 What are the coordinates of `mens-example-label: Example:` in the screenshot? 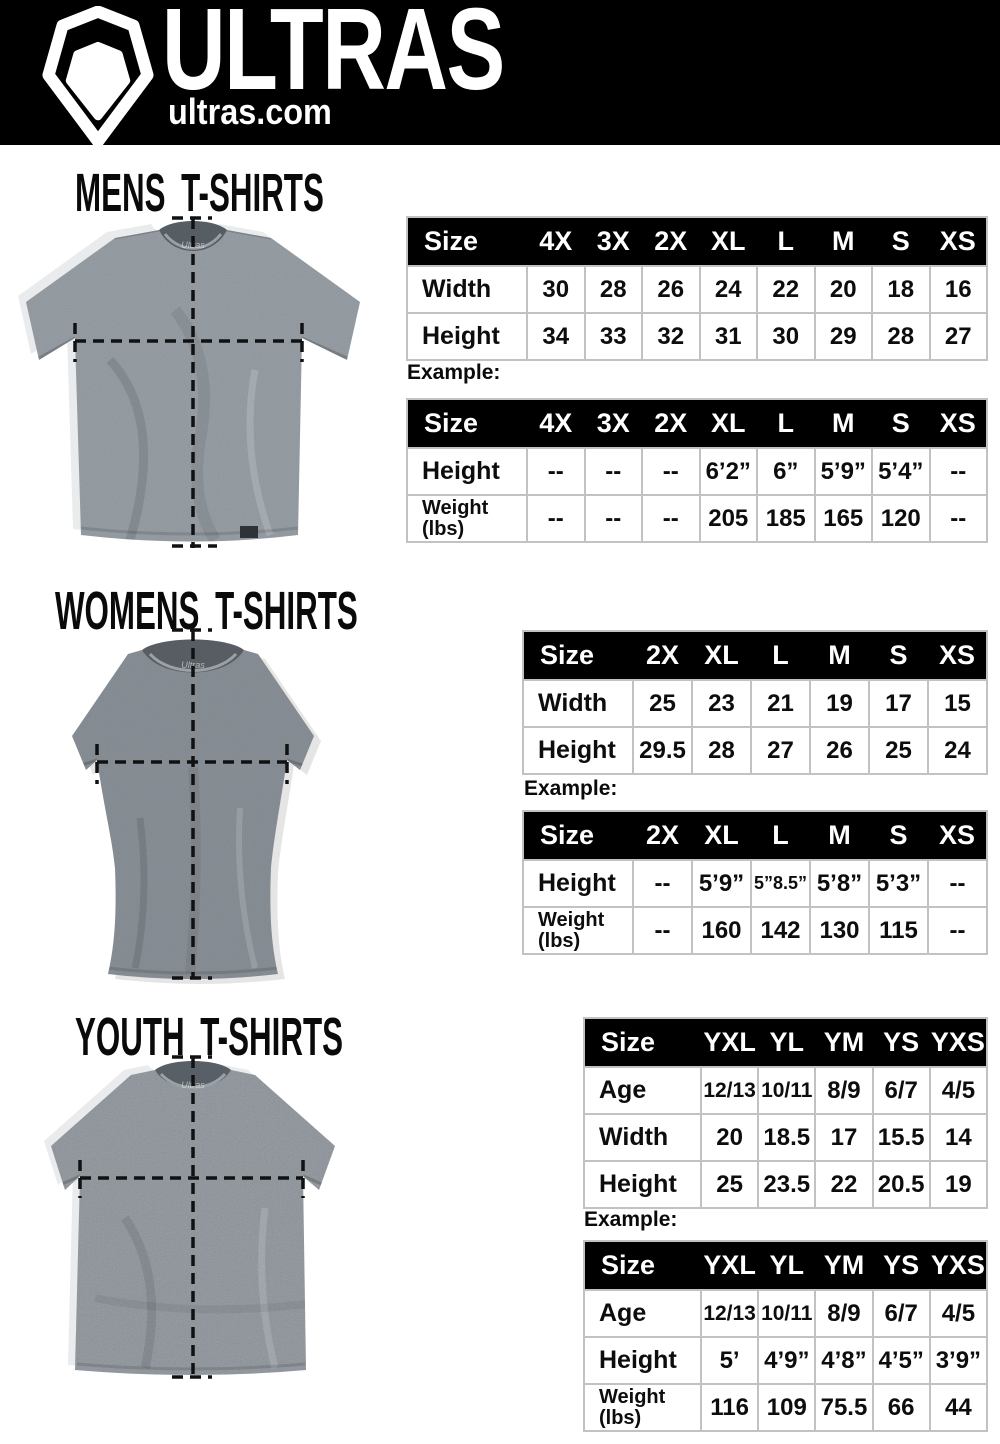 It's located at (454, 372).